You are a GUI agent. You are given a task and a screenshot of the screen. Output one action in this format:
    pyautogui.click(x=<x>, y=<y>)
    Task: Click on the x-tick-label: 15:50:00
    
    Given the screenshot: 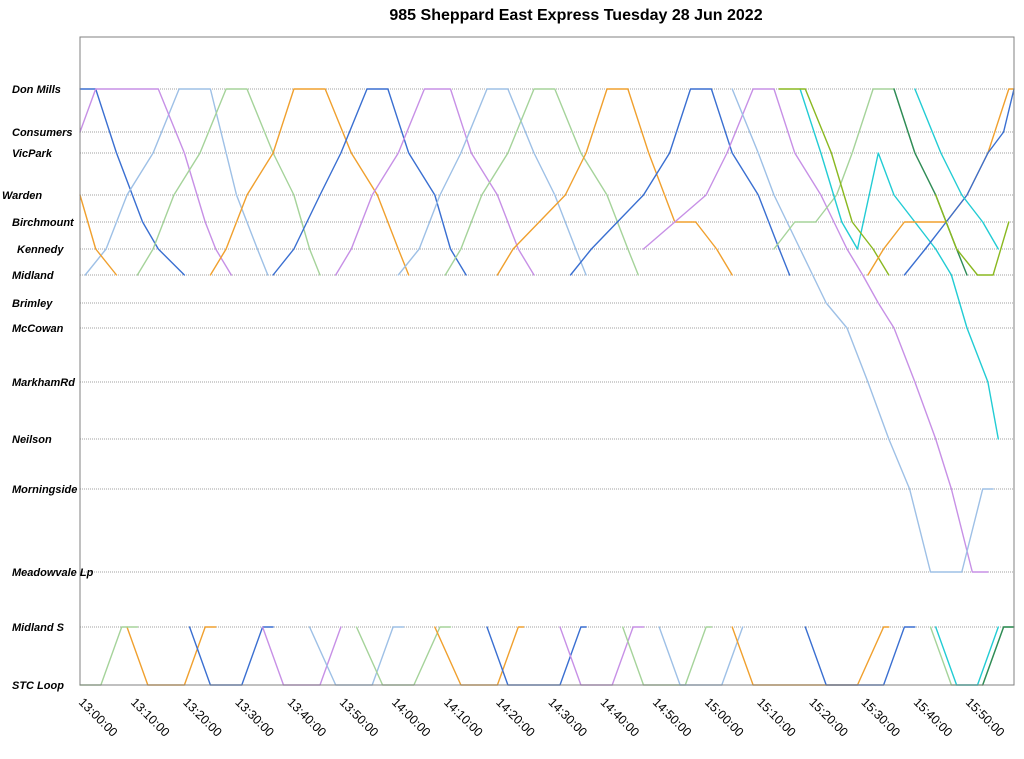 What is the action you would take?
    pyautogui.click(x=985, y=717)
    